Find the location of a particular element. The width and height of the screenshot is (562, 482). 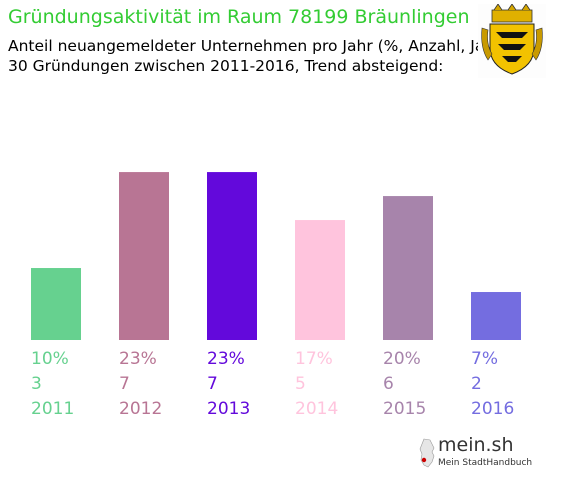

brand-tagline: Mein StadtHandbuch is located at coordinates (485, 463).